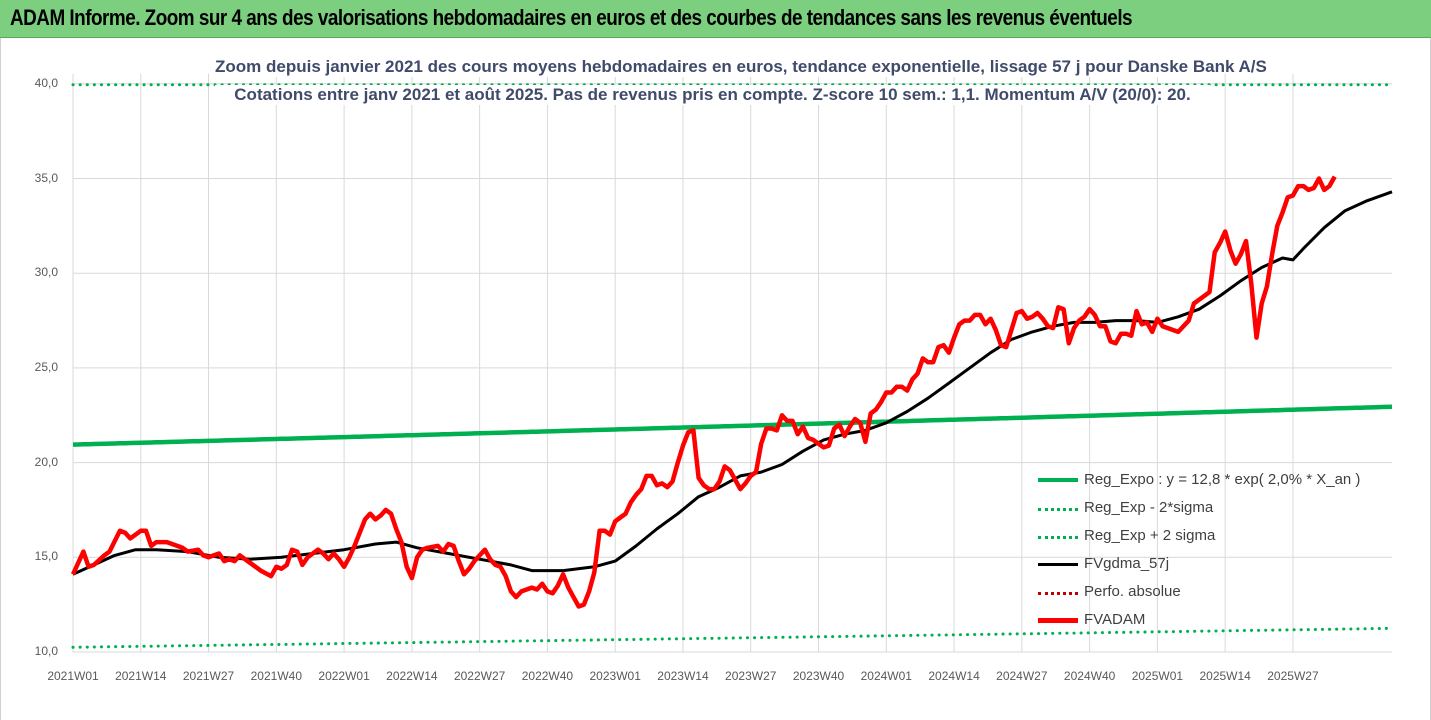 The image size is (1431, 720). Describe the element at coordinates (886, 676) in the screenshot. I see `x-tick-label: 2024W01` at that location.